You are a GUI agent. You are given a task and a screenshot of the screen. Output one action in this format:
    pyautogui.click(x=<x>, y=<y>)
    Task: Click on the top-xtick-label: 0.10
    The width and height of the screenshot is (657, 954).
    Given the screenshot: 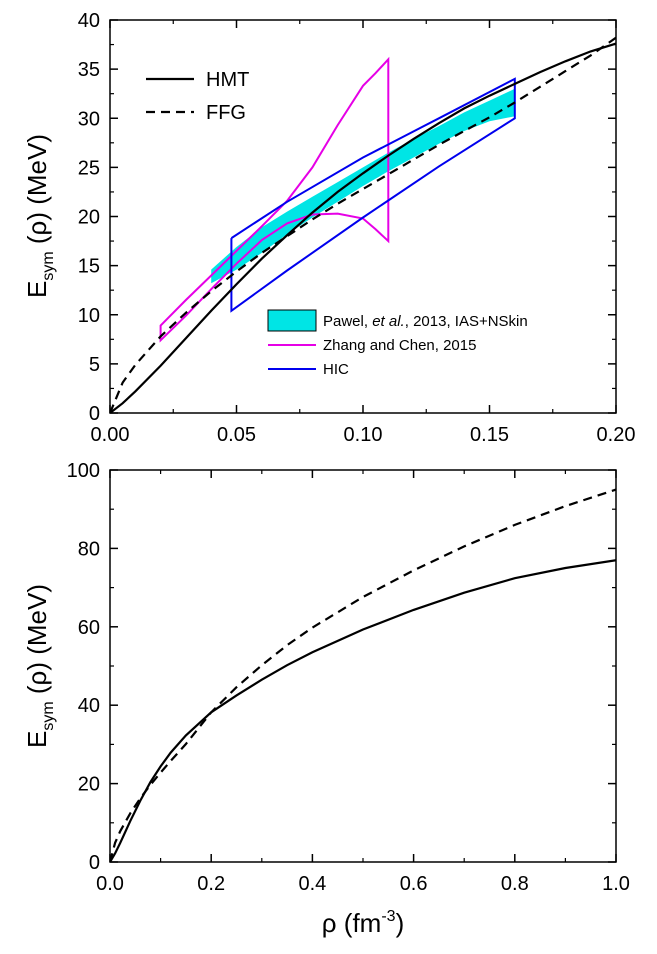 What is the action you would take?
    pyautogui.click(x=363, y=435)
    